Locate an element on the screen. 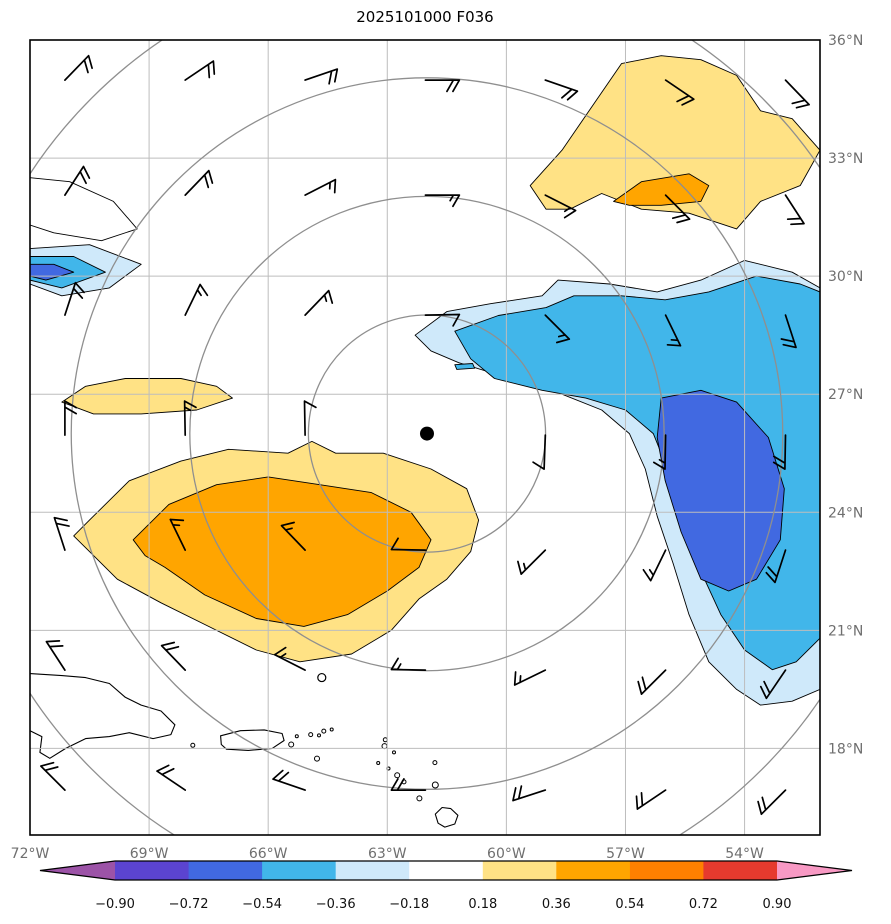  colorbar-tick-label: −0.36 is located at coordinates (336, 904).